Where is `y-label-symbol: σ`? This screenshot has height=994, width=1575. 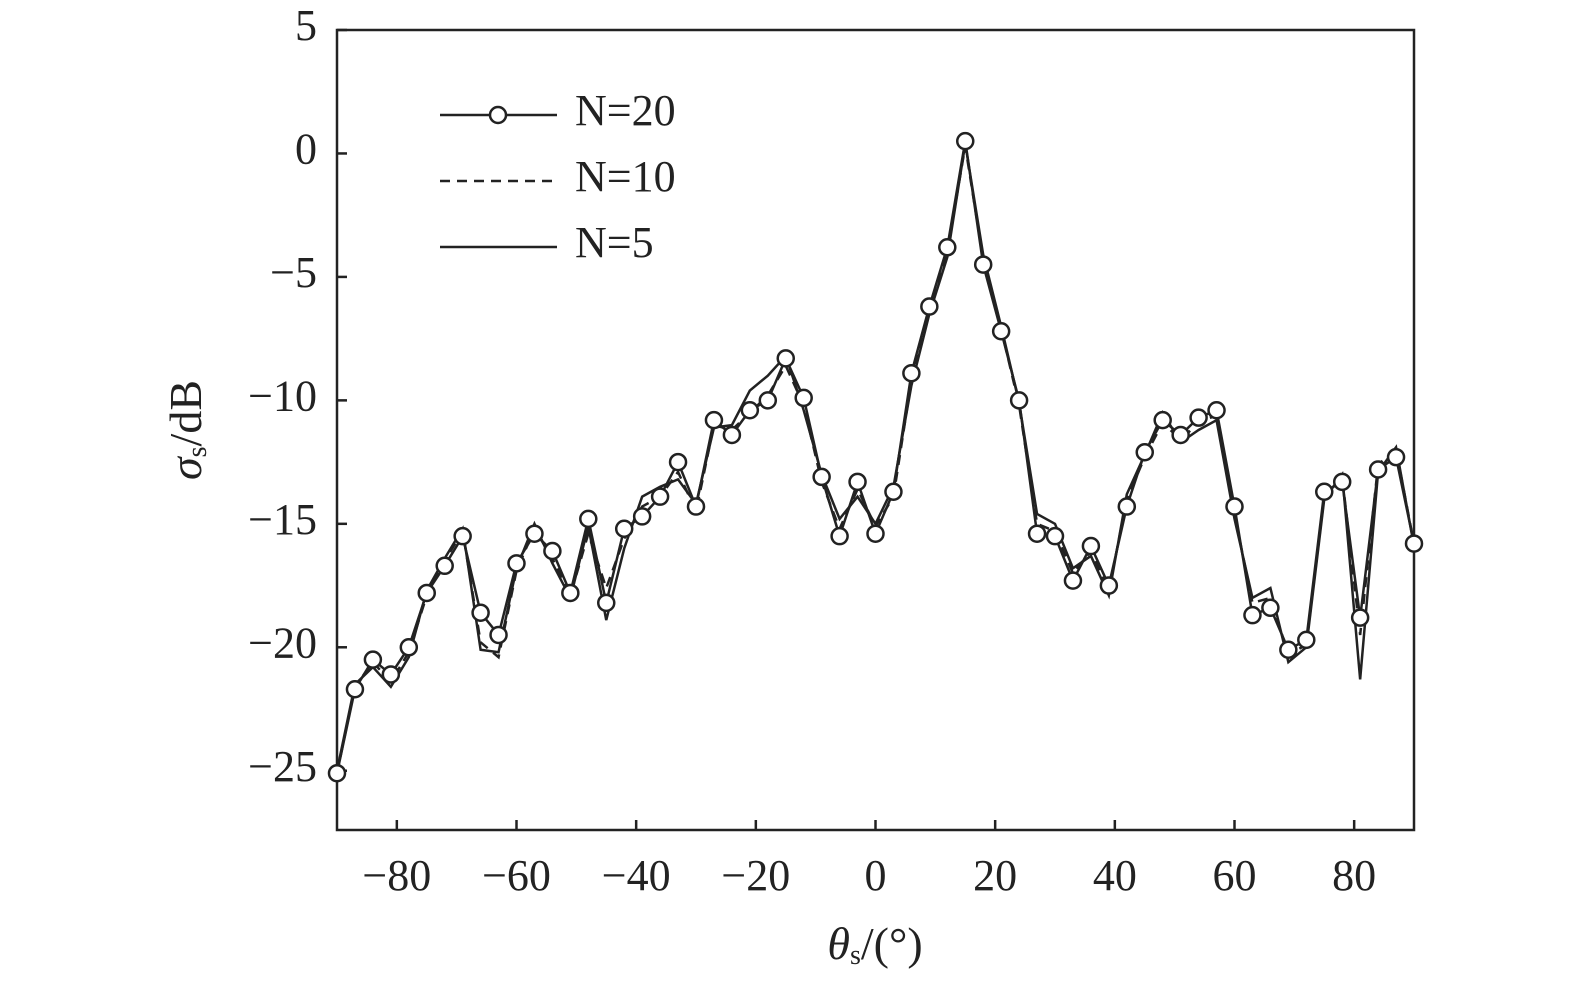 y-label-symbol: σ is located at coordinates (185, 467).